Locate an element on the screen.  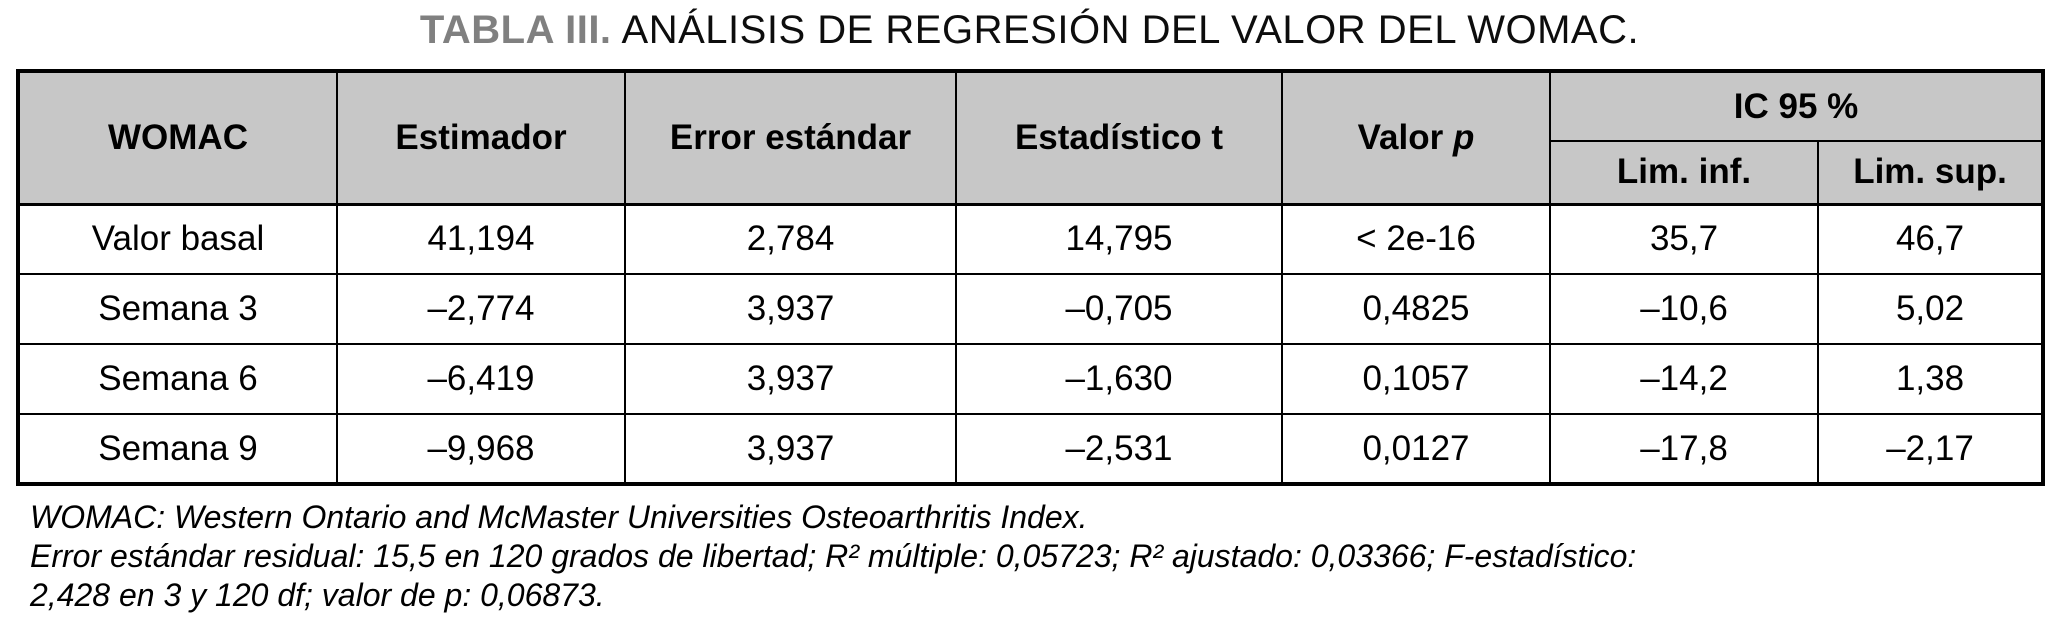
cell-estadistico-t: 14,795 is located at coordinates (1119, 239).